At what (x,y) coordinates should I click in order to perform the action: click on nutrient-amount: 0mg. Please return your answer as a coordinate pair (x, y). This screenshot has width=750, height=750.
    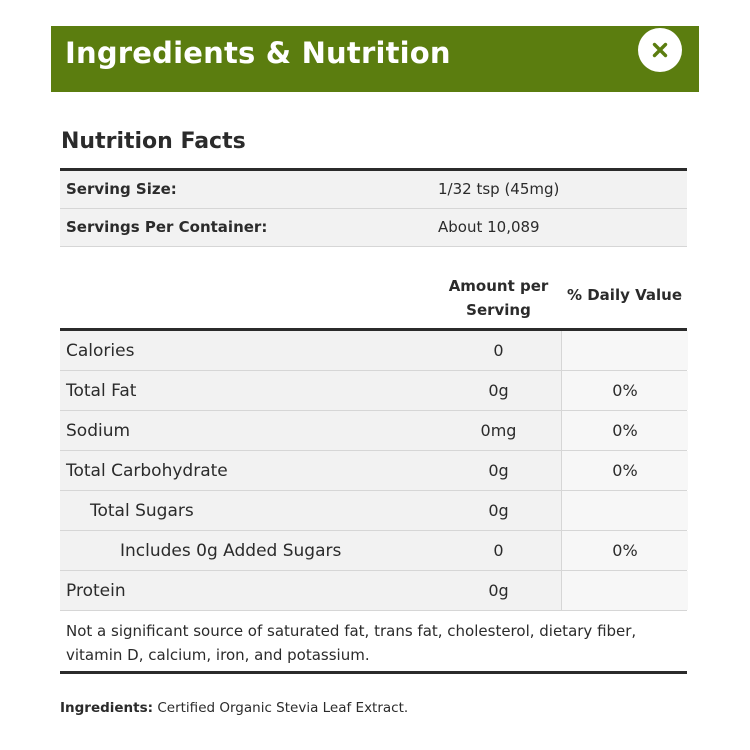
    Looking at the image, I should click on (498, 430).